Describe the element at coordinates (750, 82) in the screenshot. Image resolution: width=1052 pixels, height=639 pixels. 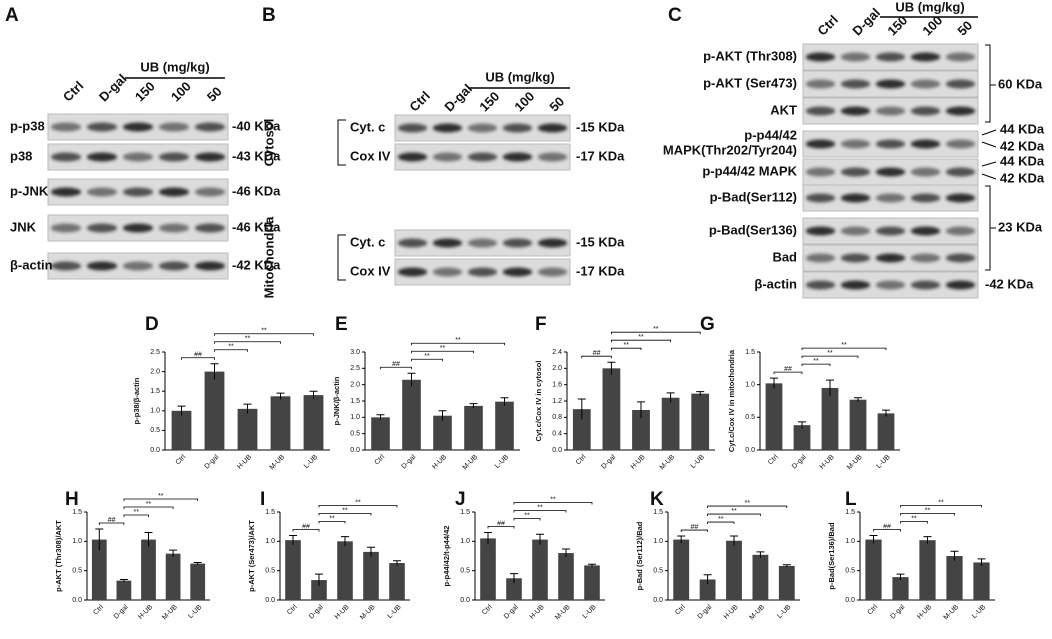
I see `row-label: p-AKT (Ser473)` at that location.